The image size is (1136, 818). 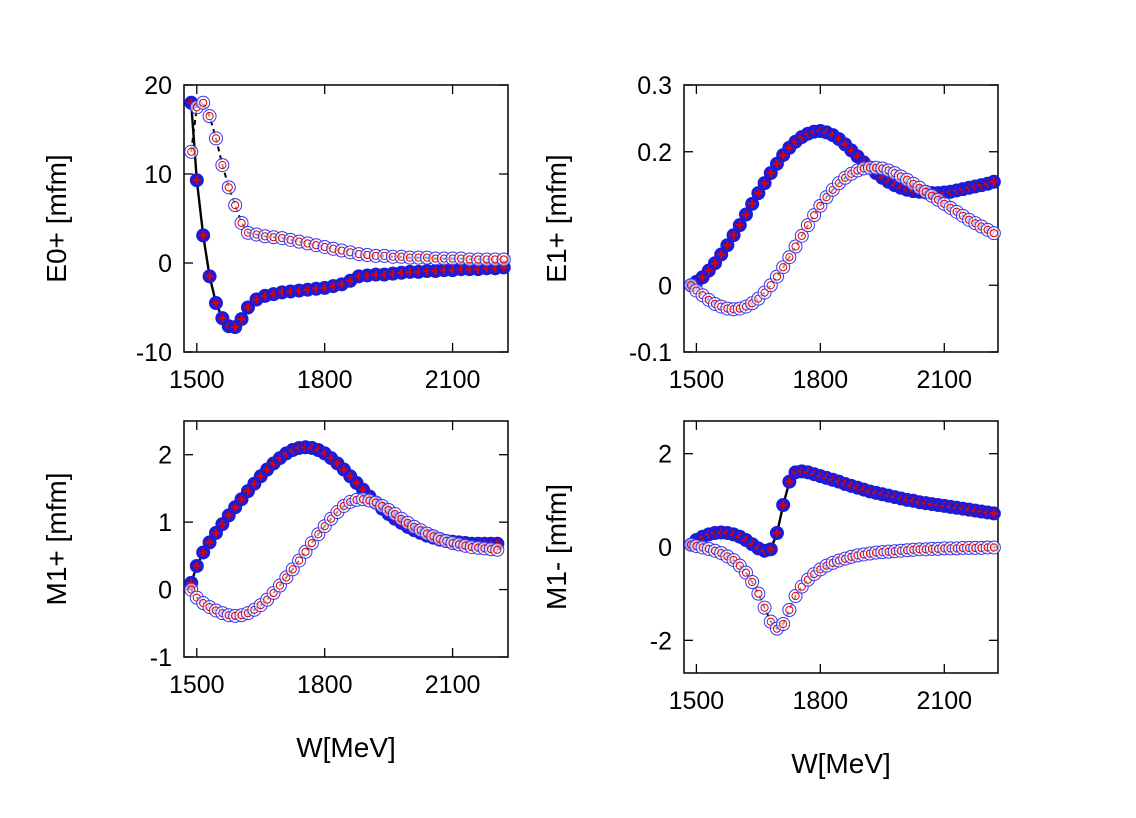 What do you see at coordinates (56, 538) in the screenshot?
I see `y-axis-label: M1+ [mfm]` at bounding box center [56, 538].